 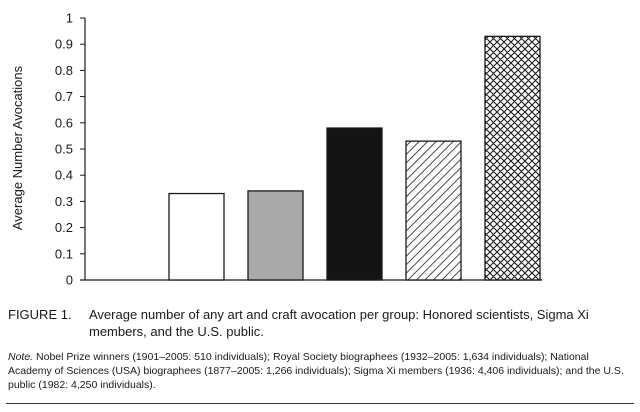 I want to click on y-axis-title: Average Number Avocations, so click(x=17, y=147).